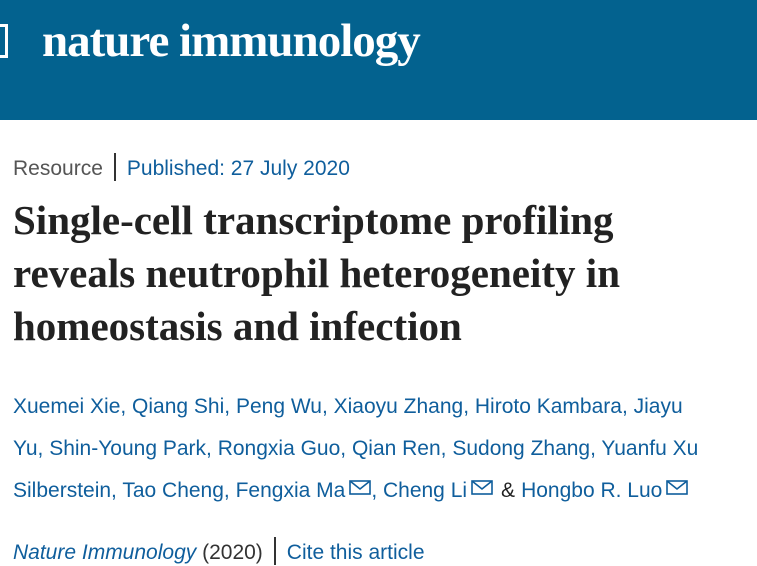 This screenshot has height=566, width=757. Describe the element at coordinates (592, 490) in the screenshot. I see `author: Hongbo R. Luo` at that location.